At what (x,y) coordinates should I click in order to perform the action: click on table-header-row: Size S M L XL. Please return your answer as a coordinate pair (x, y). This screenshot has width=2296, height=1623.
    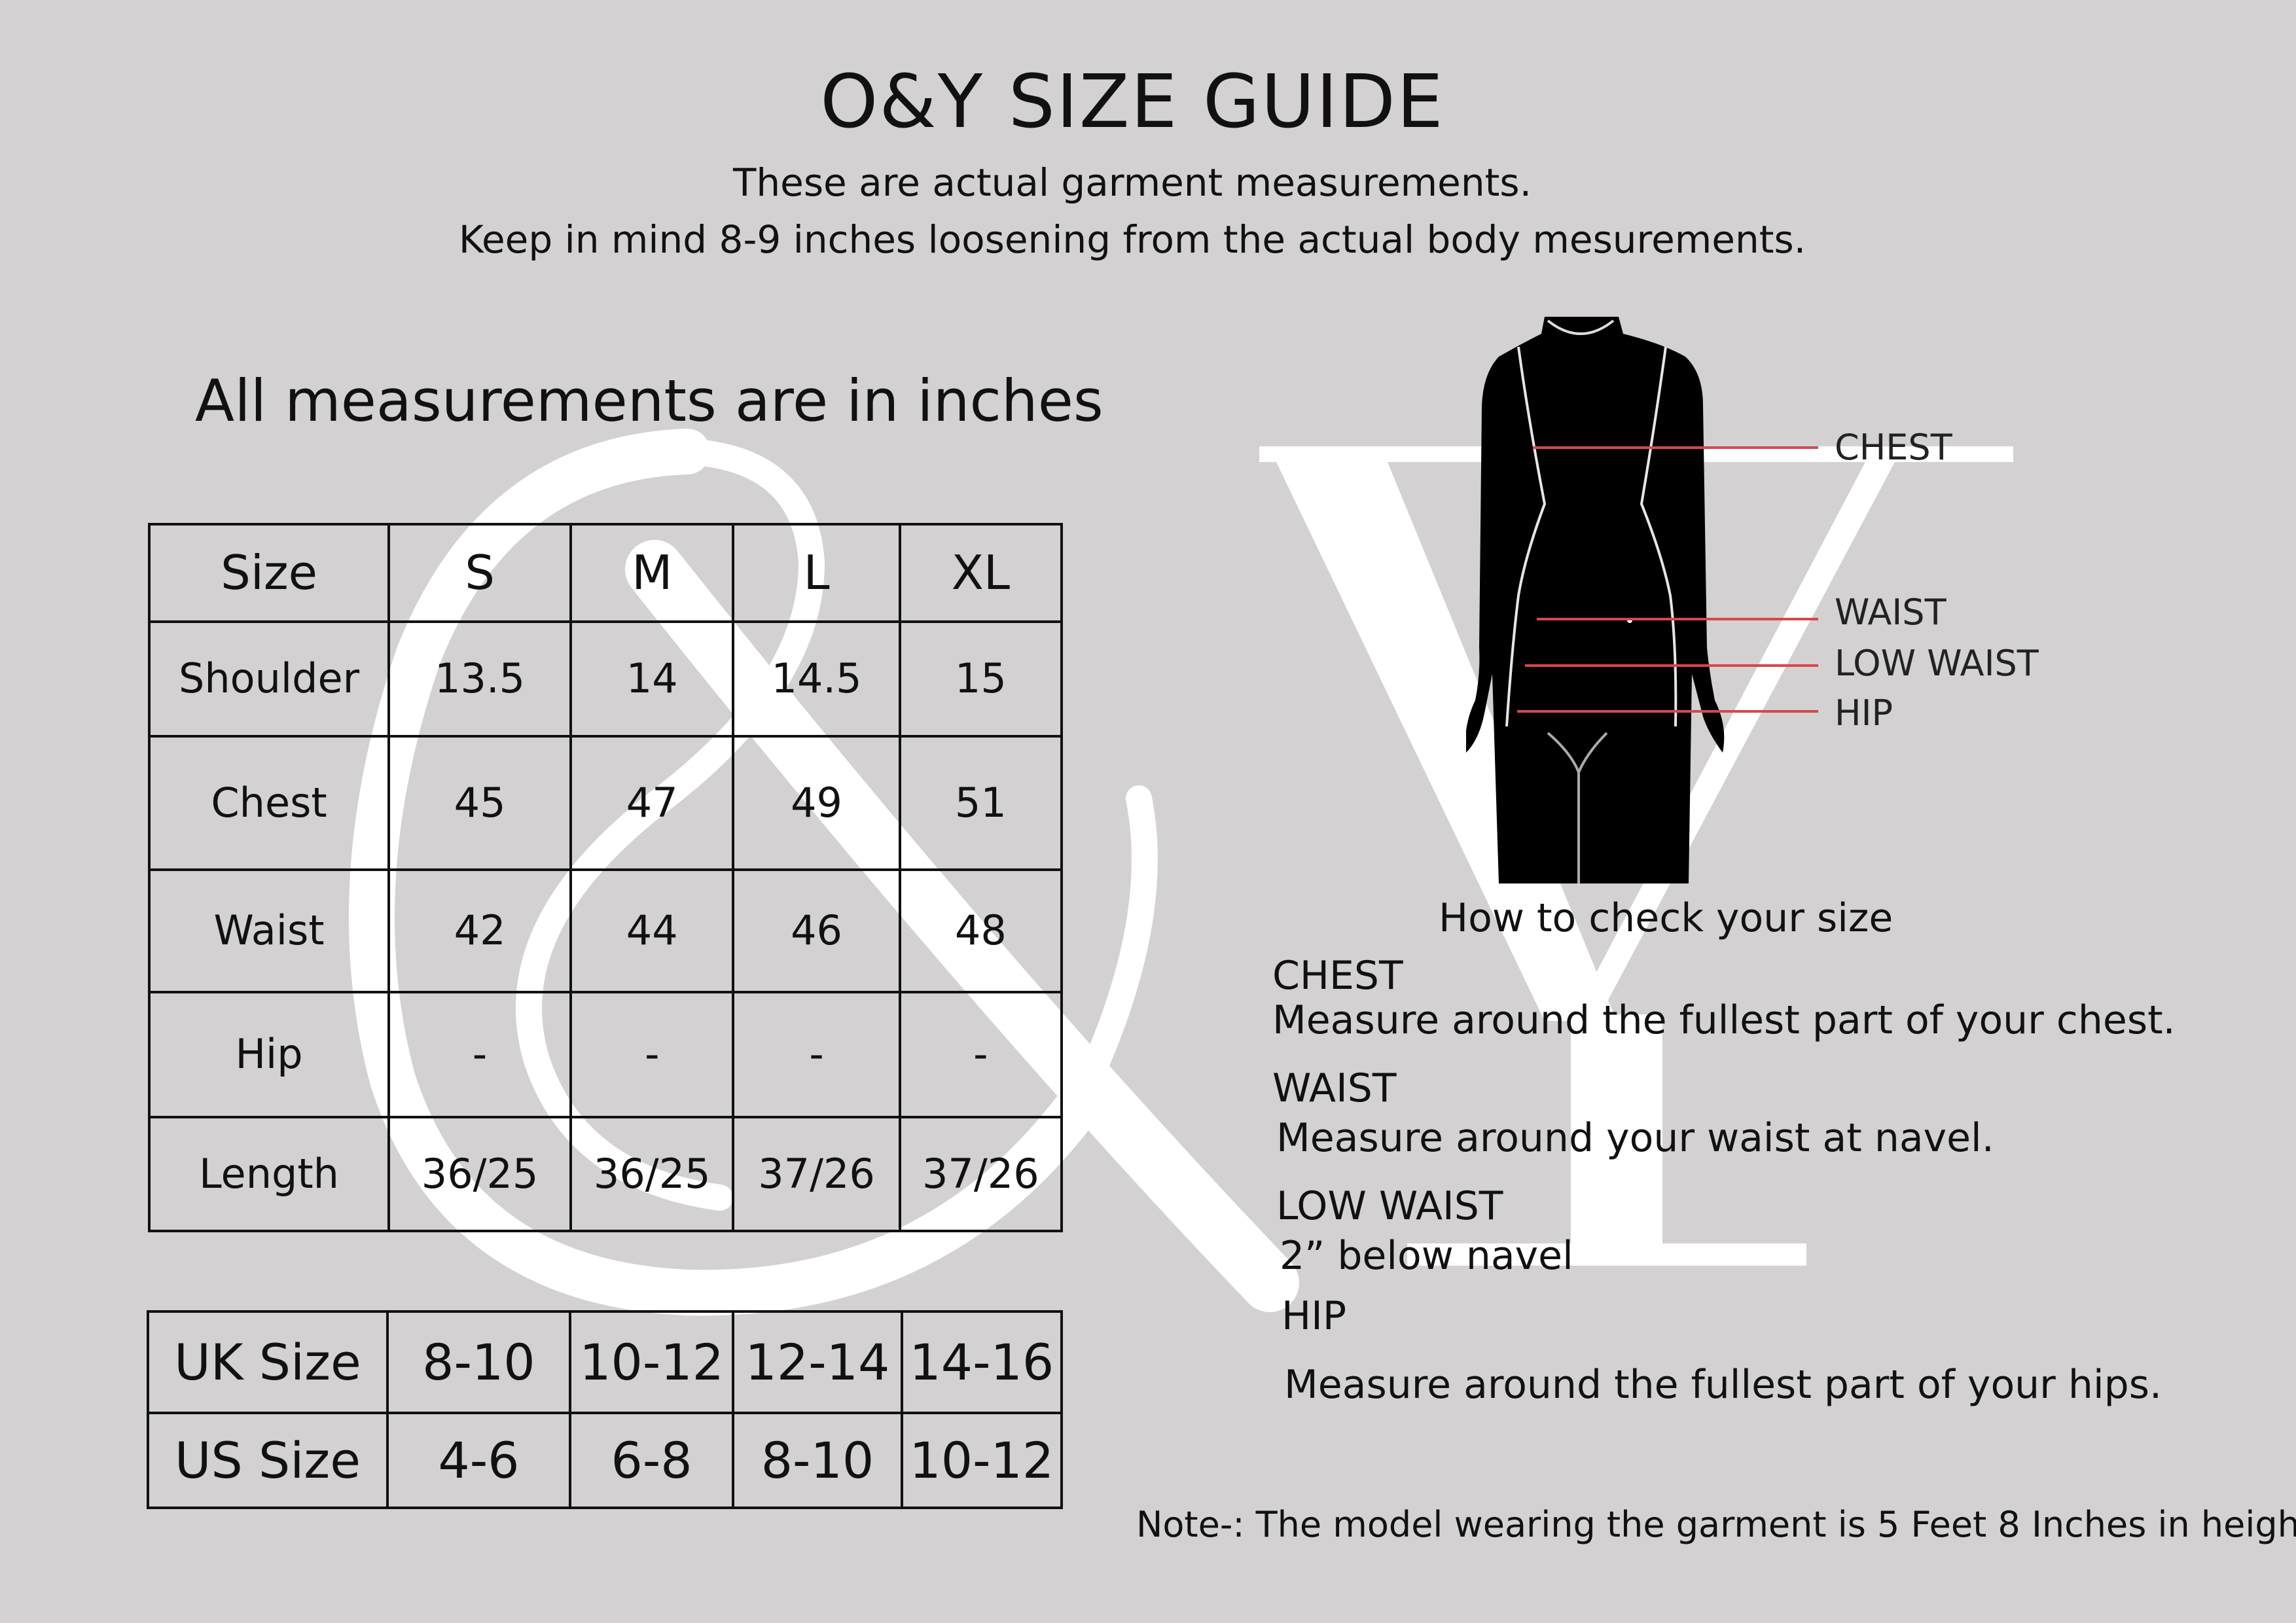
    Looking at the image, I should click on (605, 573).